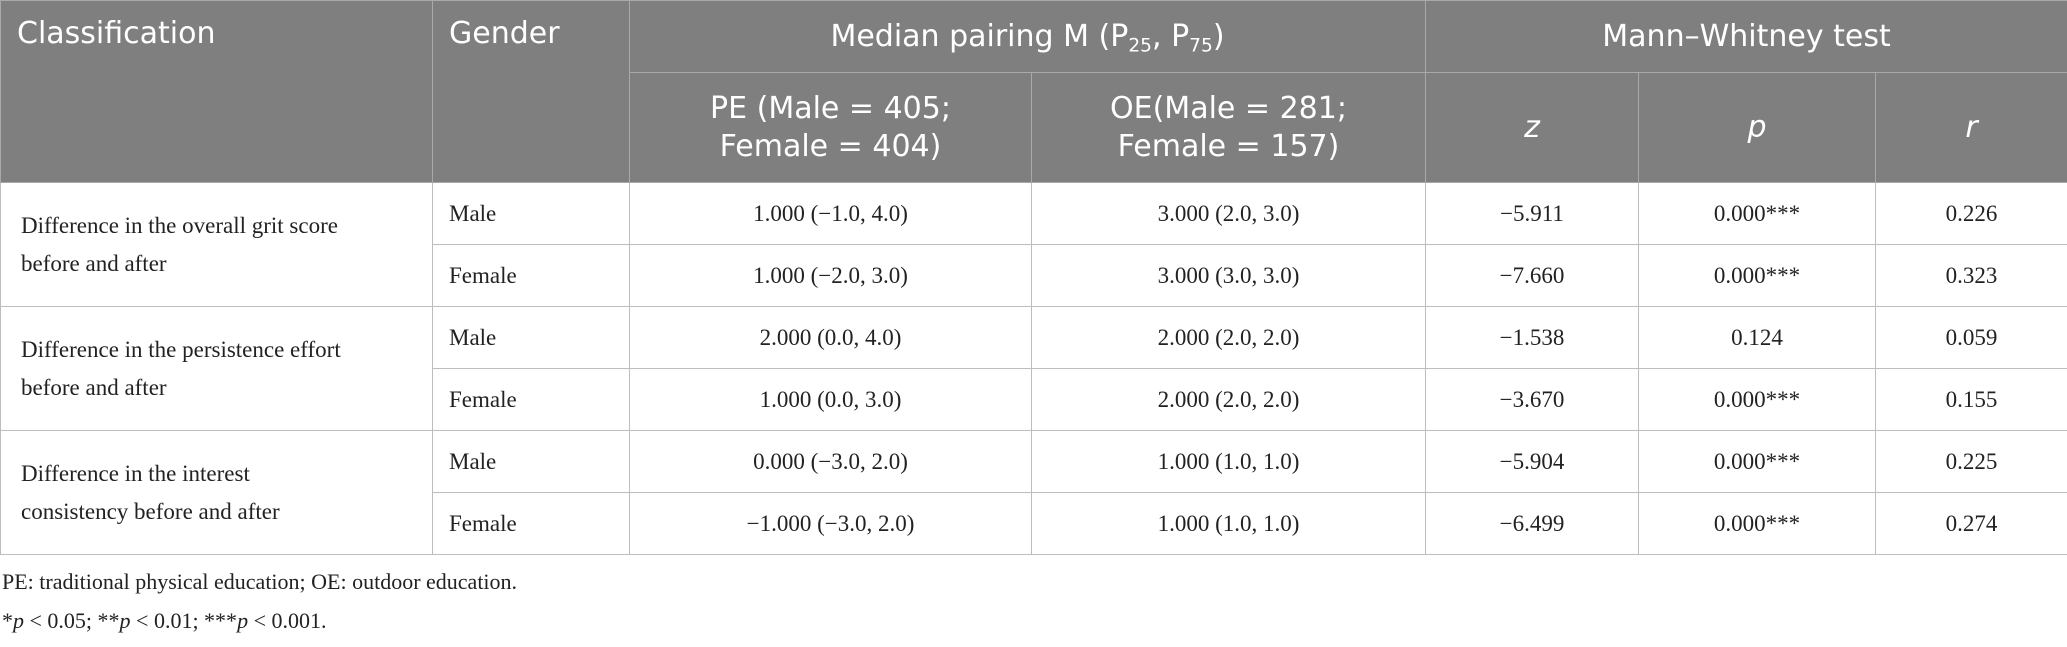  Describe the element at coordinates (1532, 523) in the screenshot. I see `value-cell: −6.499` at that location.